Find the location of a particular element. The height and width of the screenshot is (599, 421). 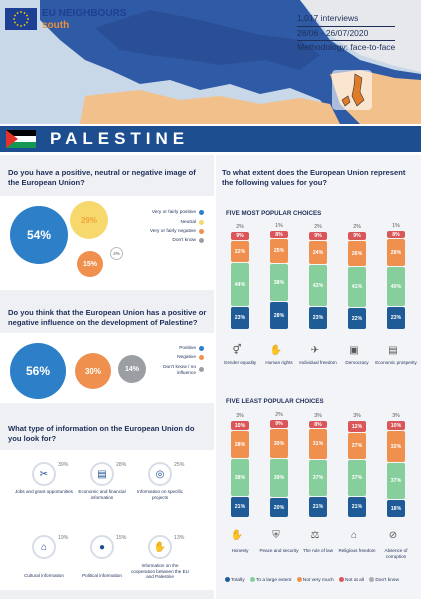

bar-segment: 18% is located at coordinates (396, 508).